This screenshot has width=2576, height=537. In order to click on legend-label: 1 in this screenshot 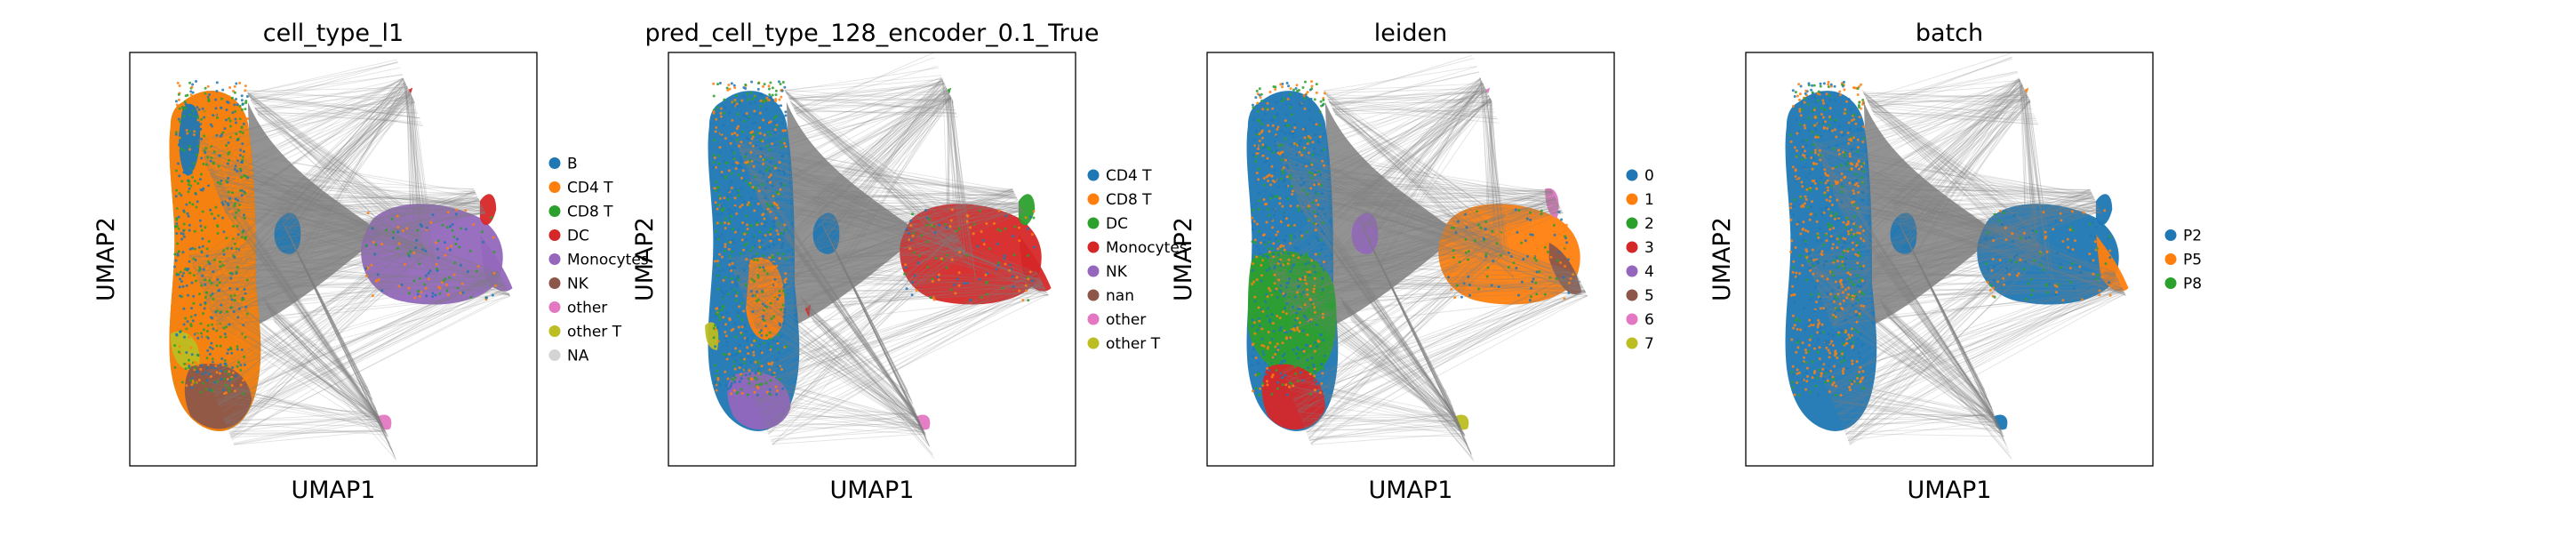, I will do `click(1649, 200)`.